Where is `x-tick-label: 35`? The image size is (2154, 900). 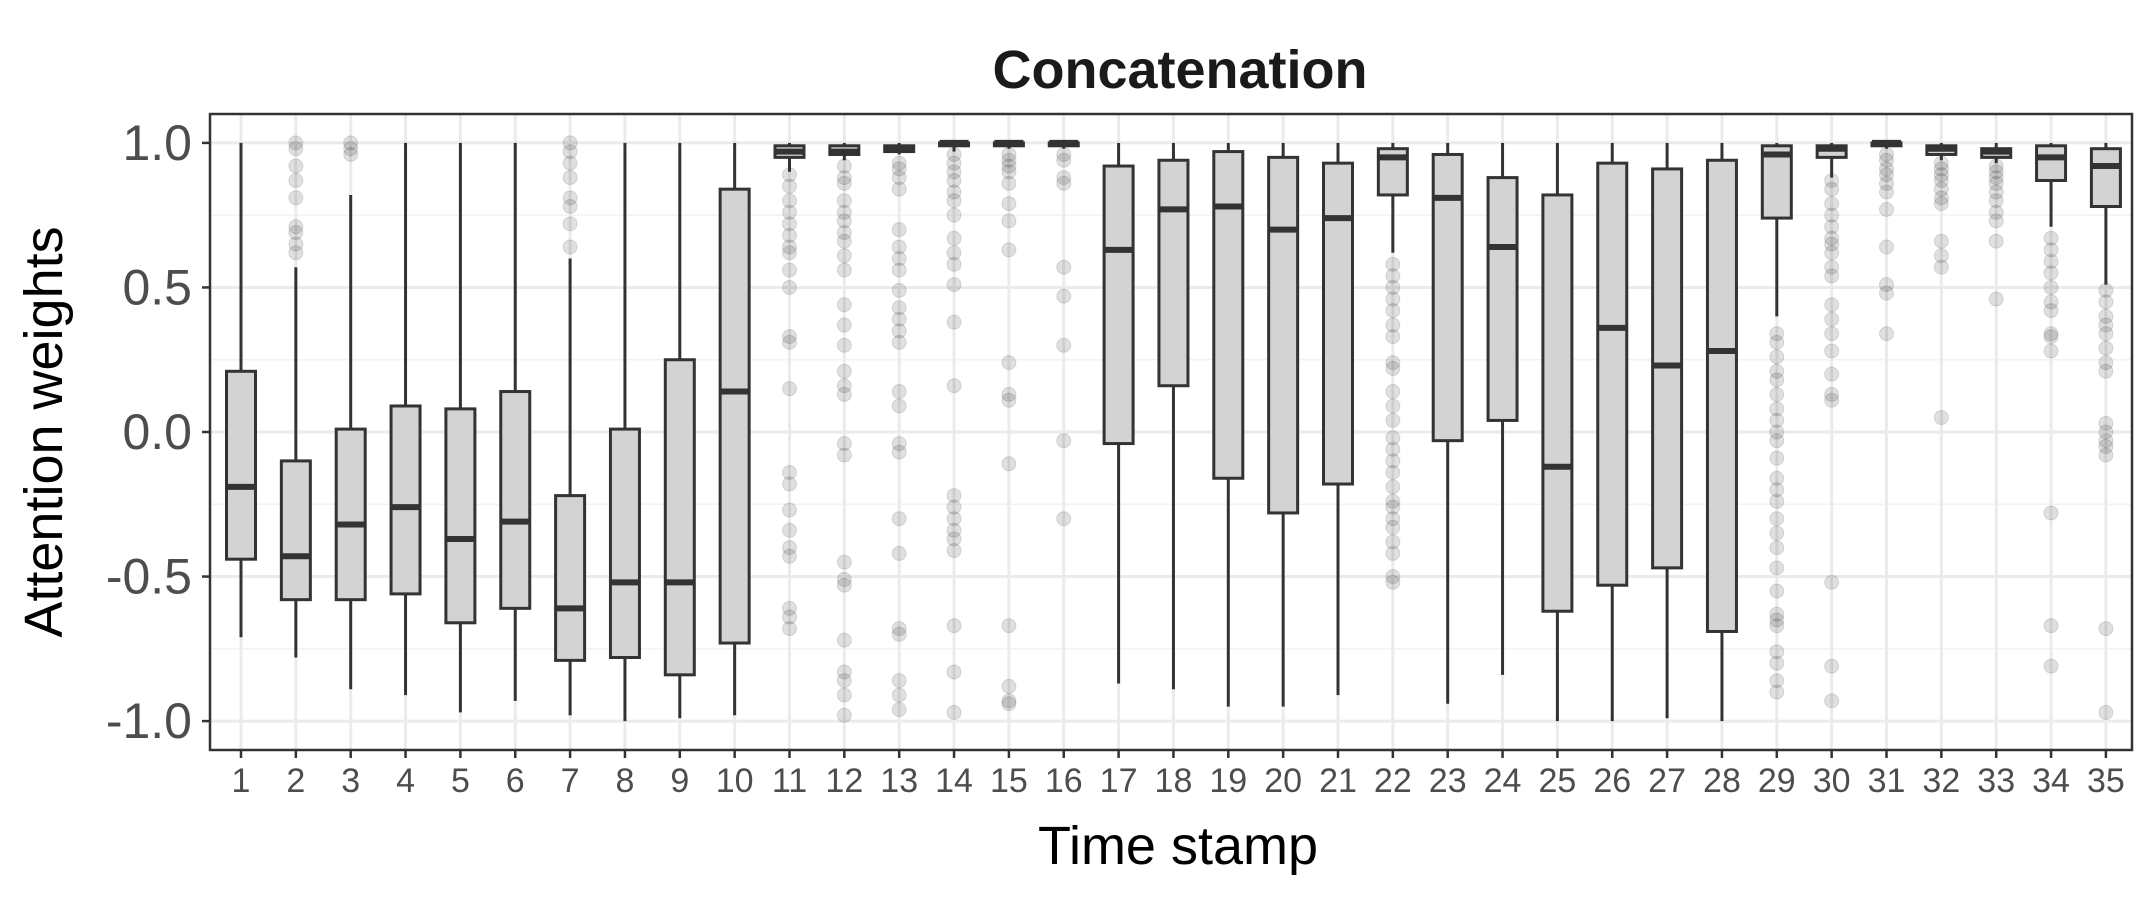
x-tick-label: 35 is located at coordinates (2106, 781).